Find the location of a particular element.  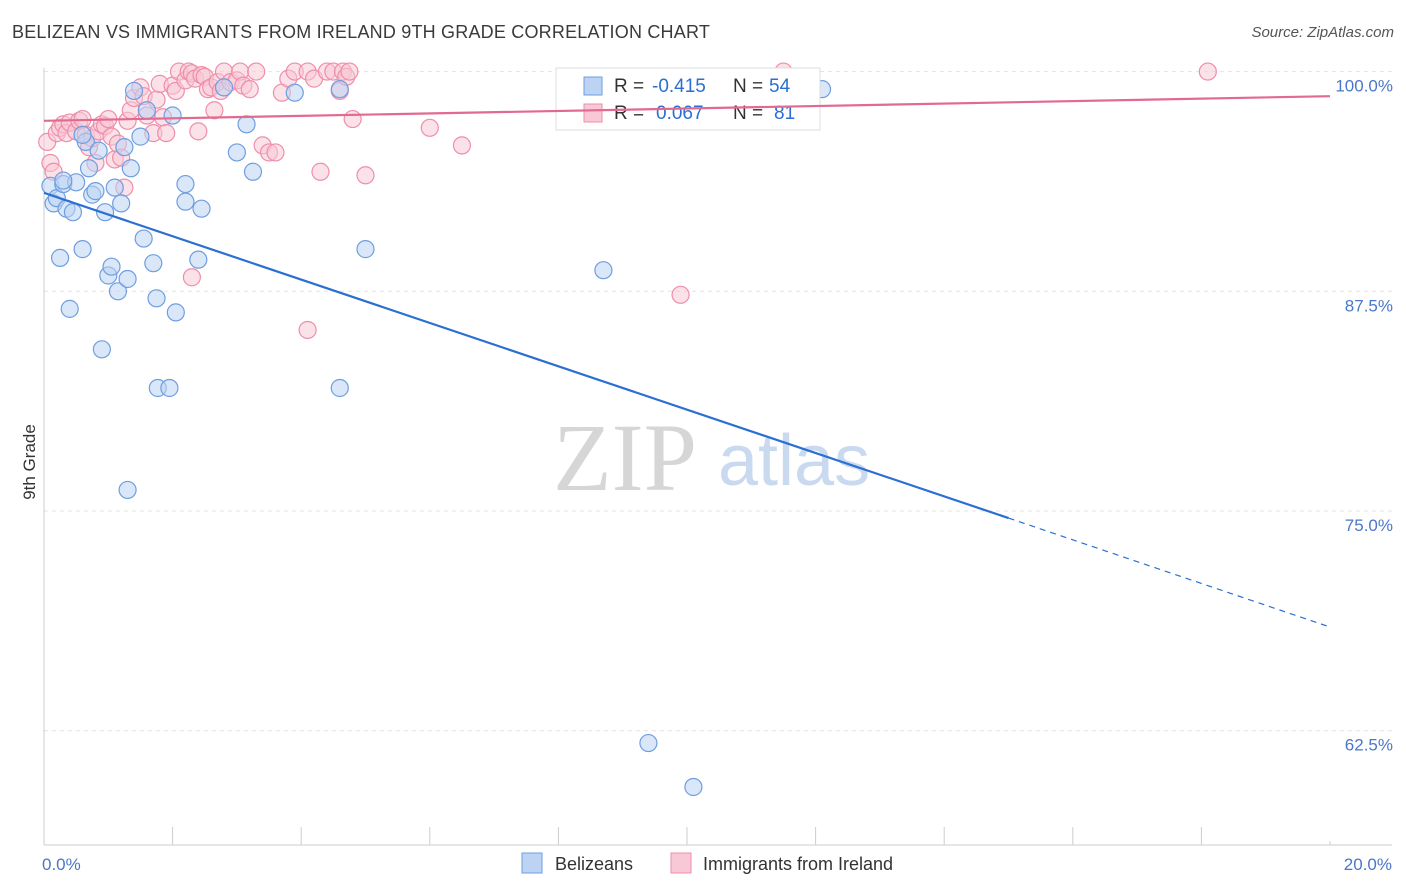

source-label: Source: ZipAtlas.com is located at coordinates (1322, 32).